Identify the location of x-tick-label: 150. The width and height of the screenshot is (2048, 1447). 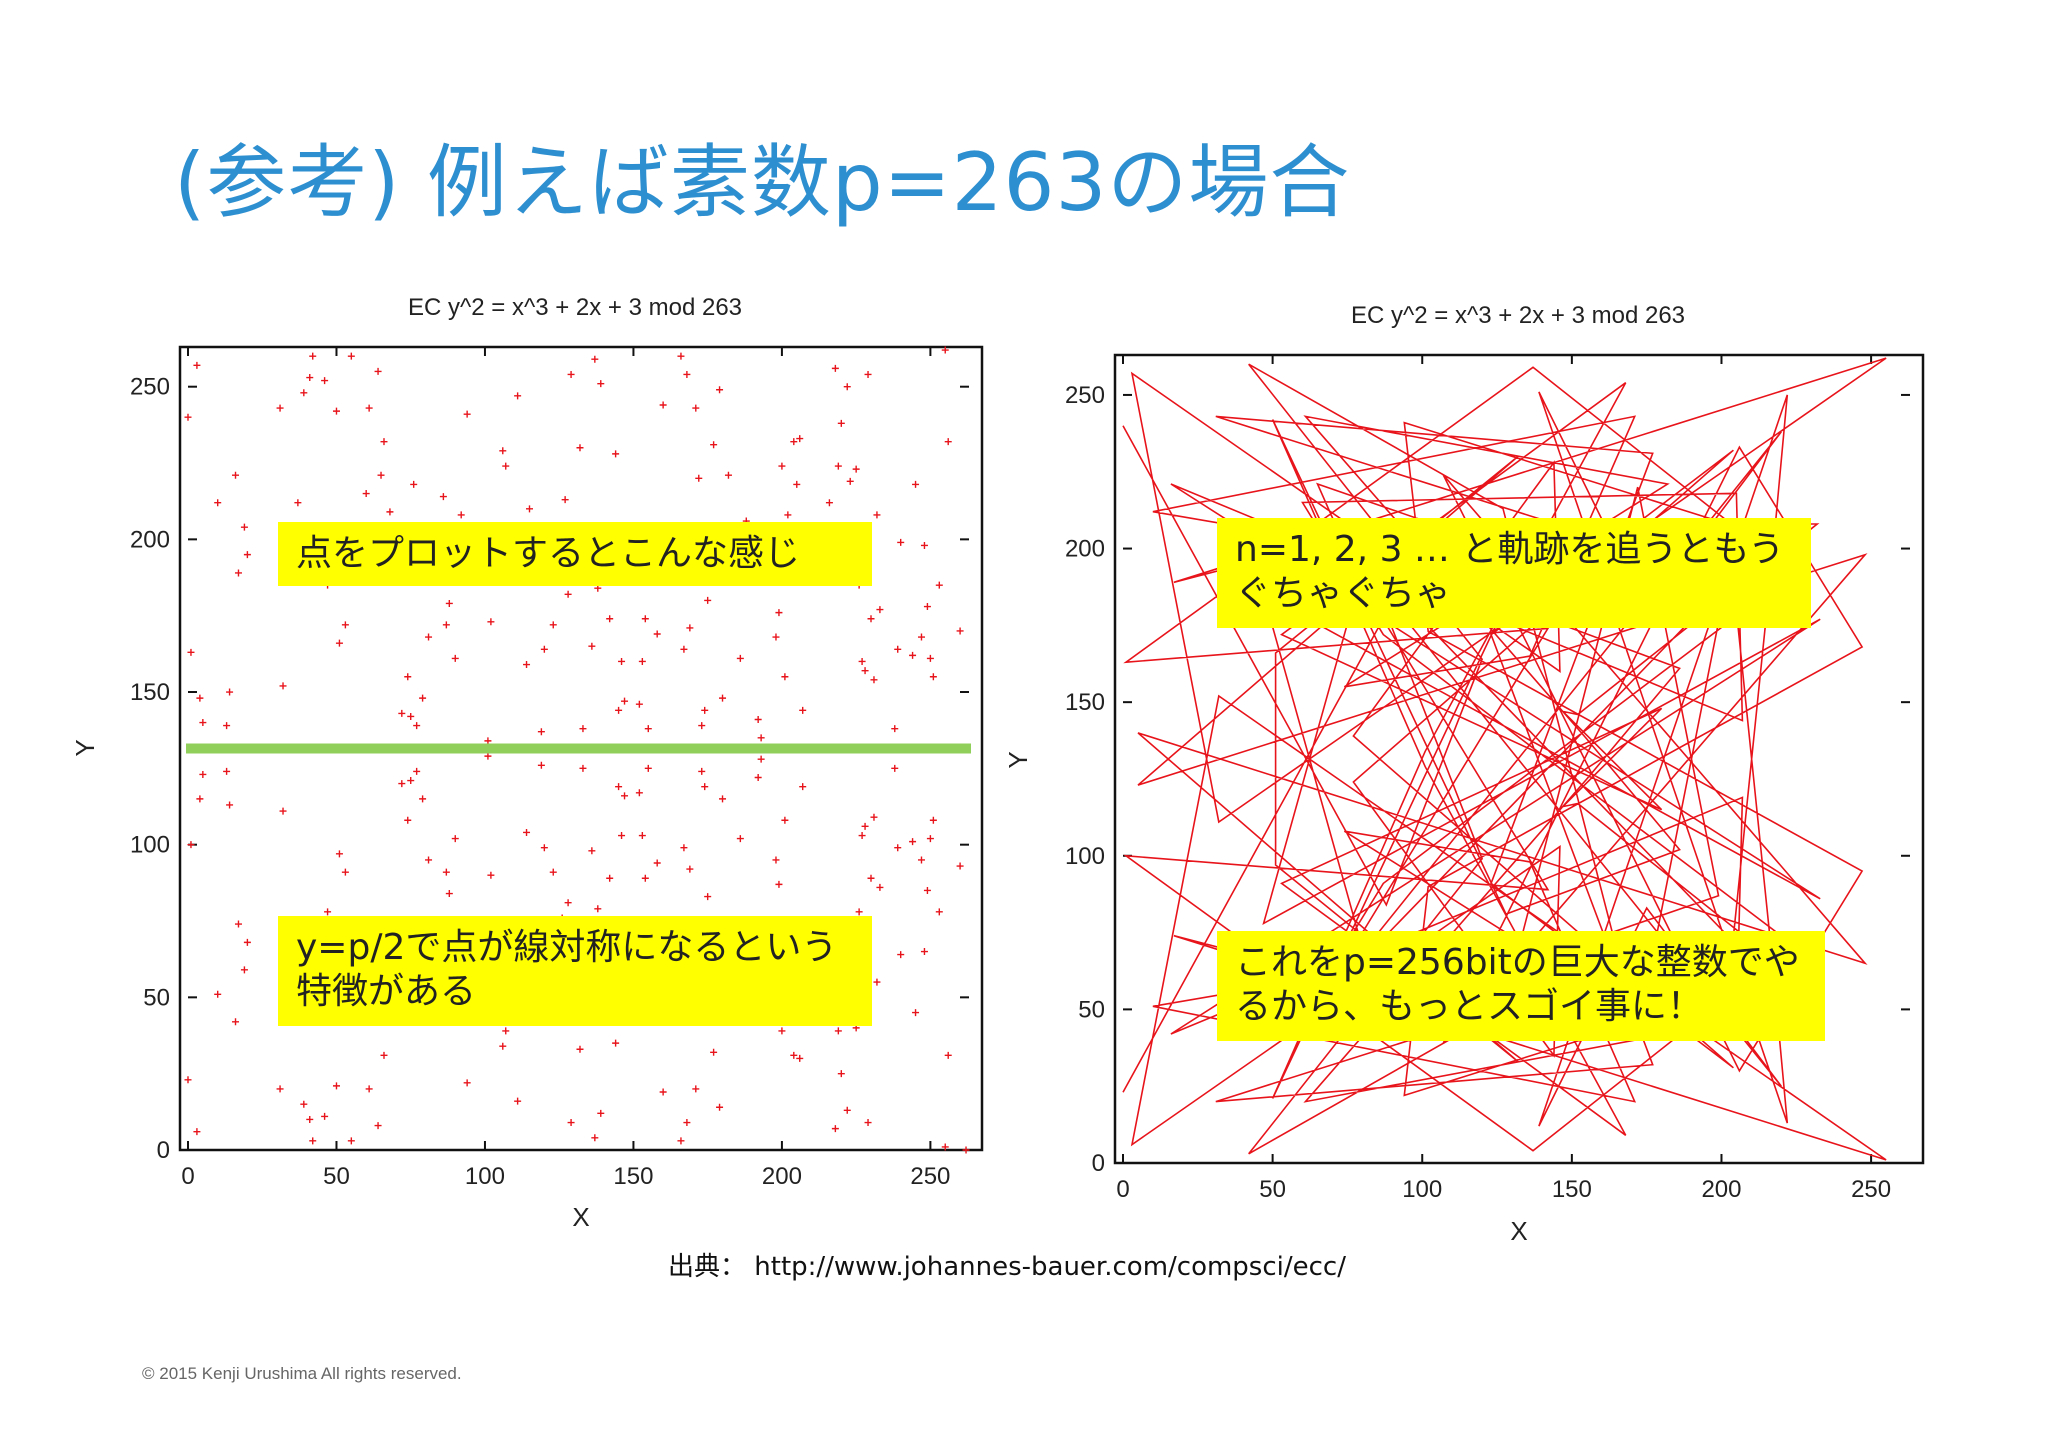
(633, 1176).